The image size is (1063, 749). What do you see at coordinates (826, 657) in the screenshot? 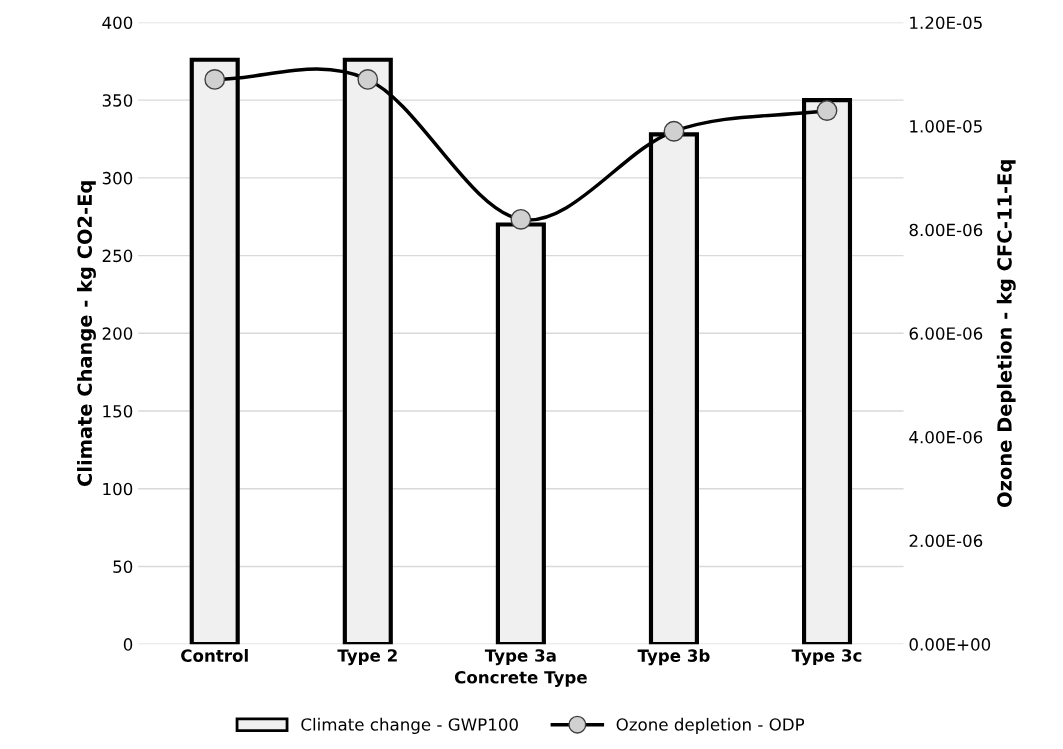
I see `x-tick-label: Type 3c` at bounding box center [826, 657].